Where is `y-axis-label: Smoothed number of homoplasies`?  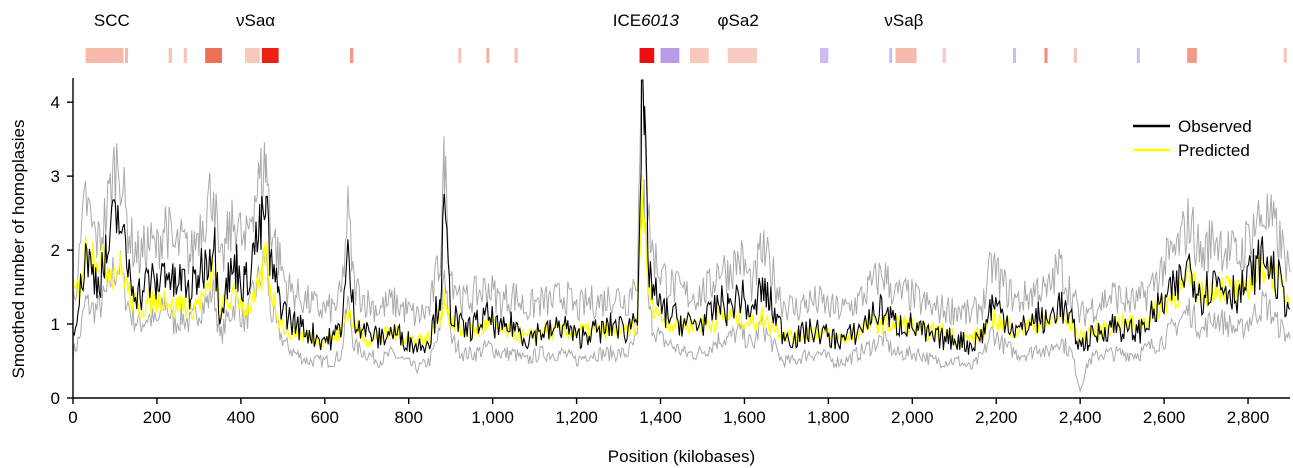
y-axis-label: Smoothed number of homoplasies is located at coordinates (18, 249).